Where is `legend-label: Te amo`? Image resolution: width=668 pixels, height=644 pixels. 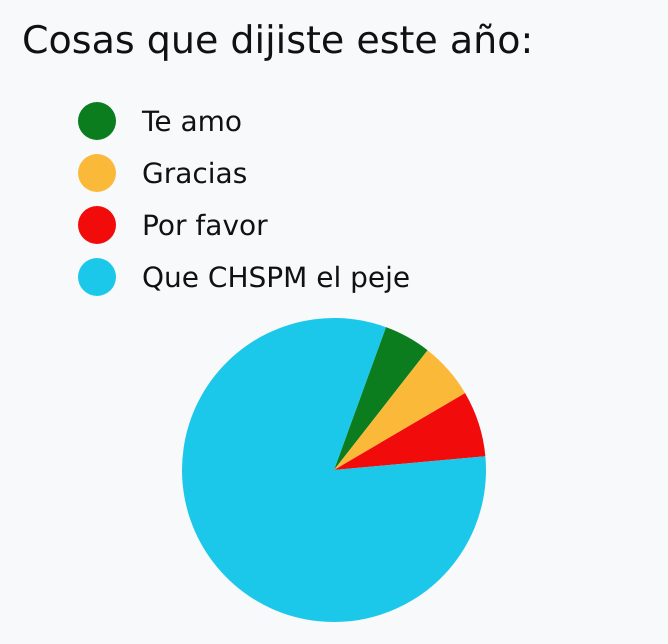 legend-label: Te amo is located at coordinates (192, 121).